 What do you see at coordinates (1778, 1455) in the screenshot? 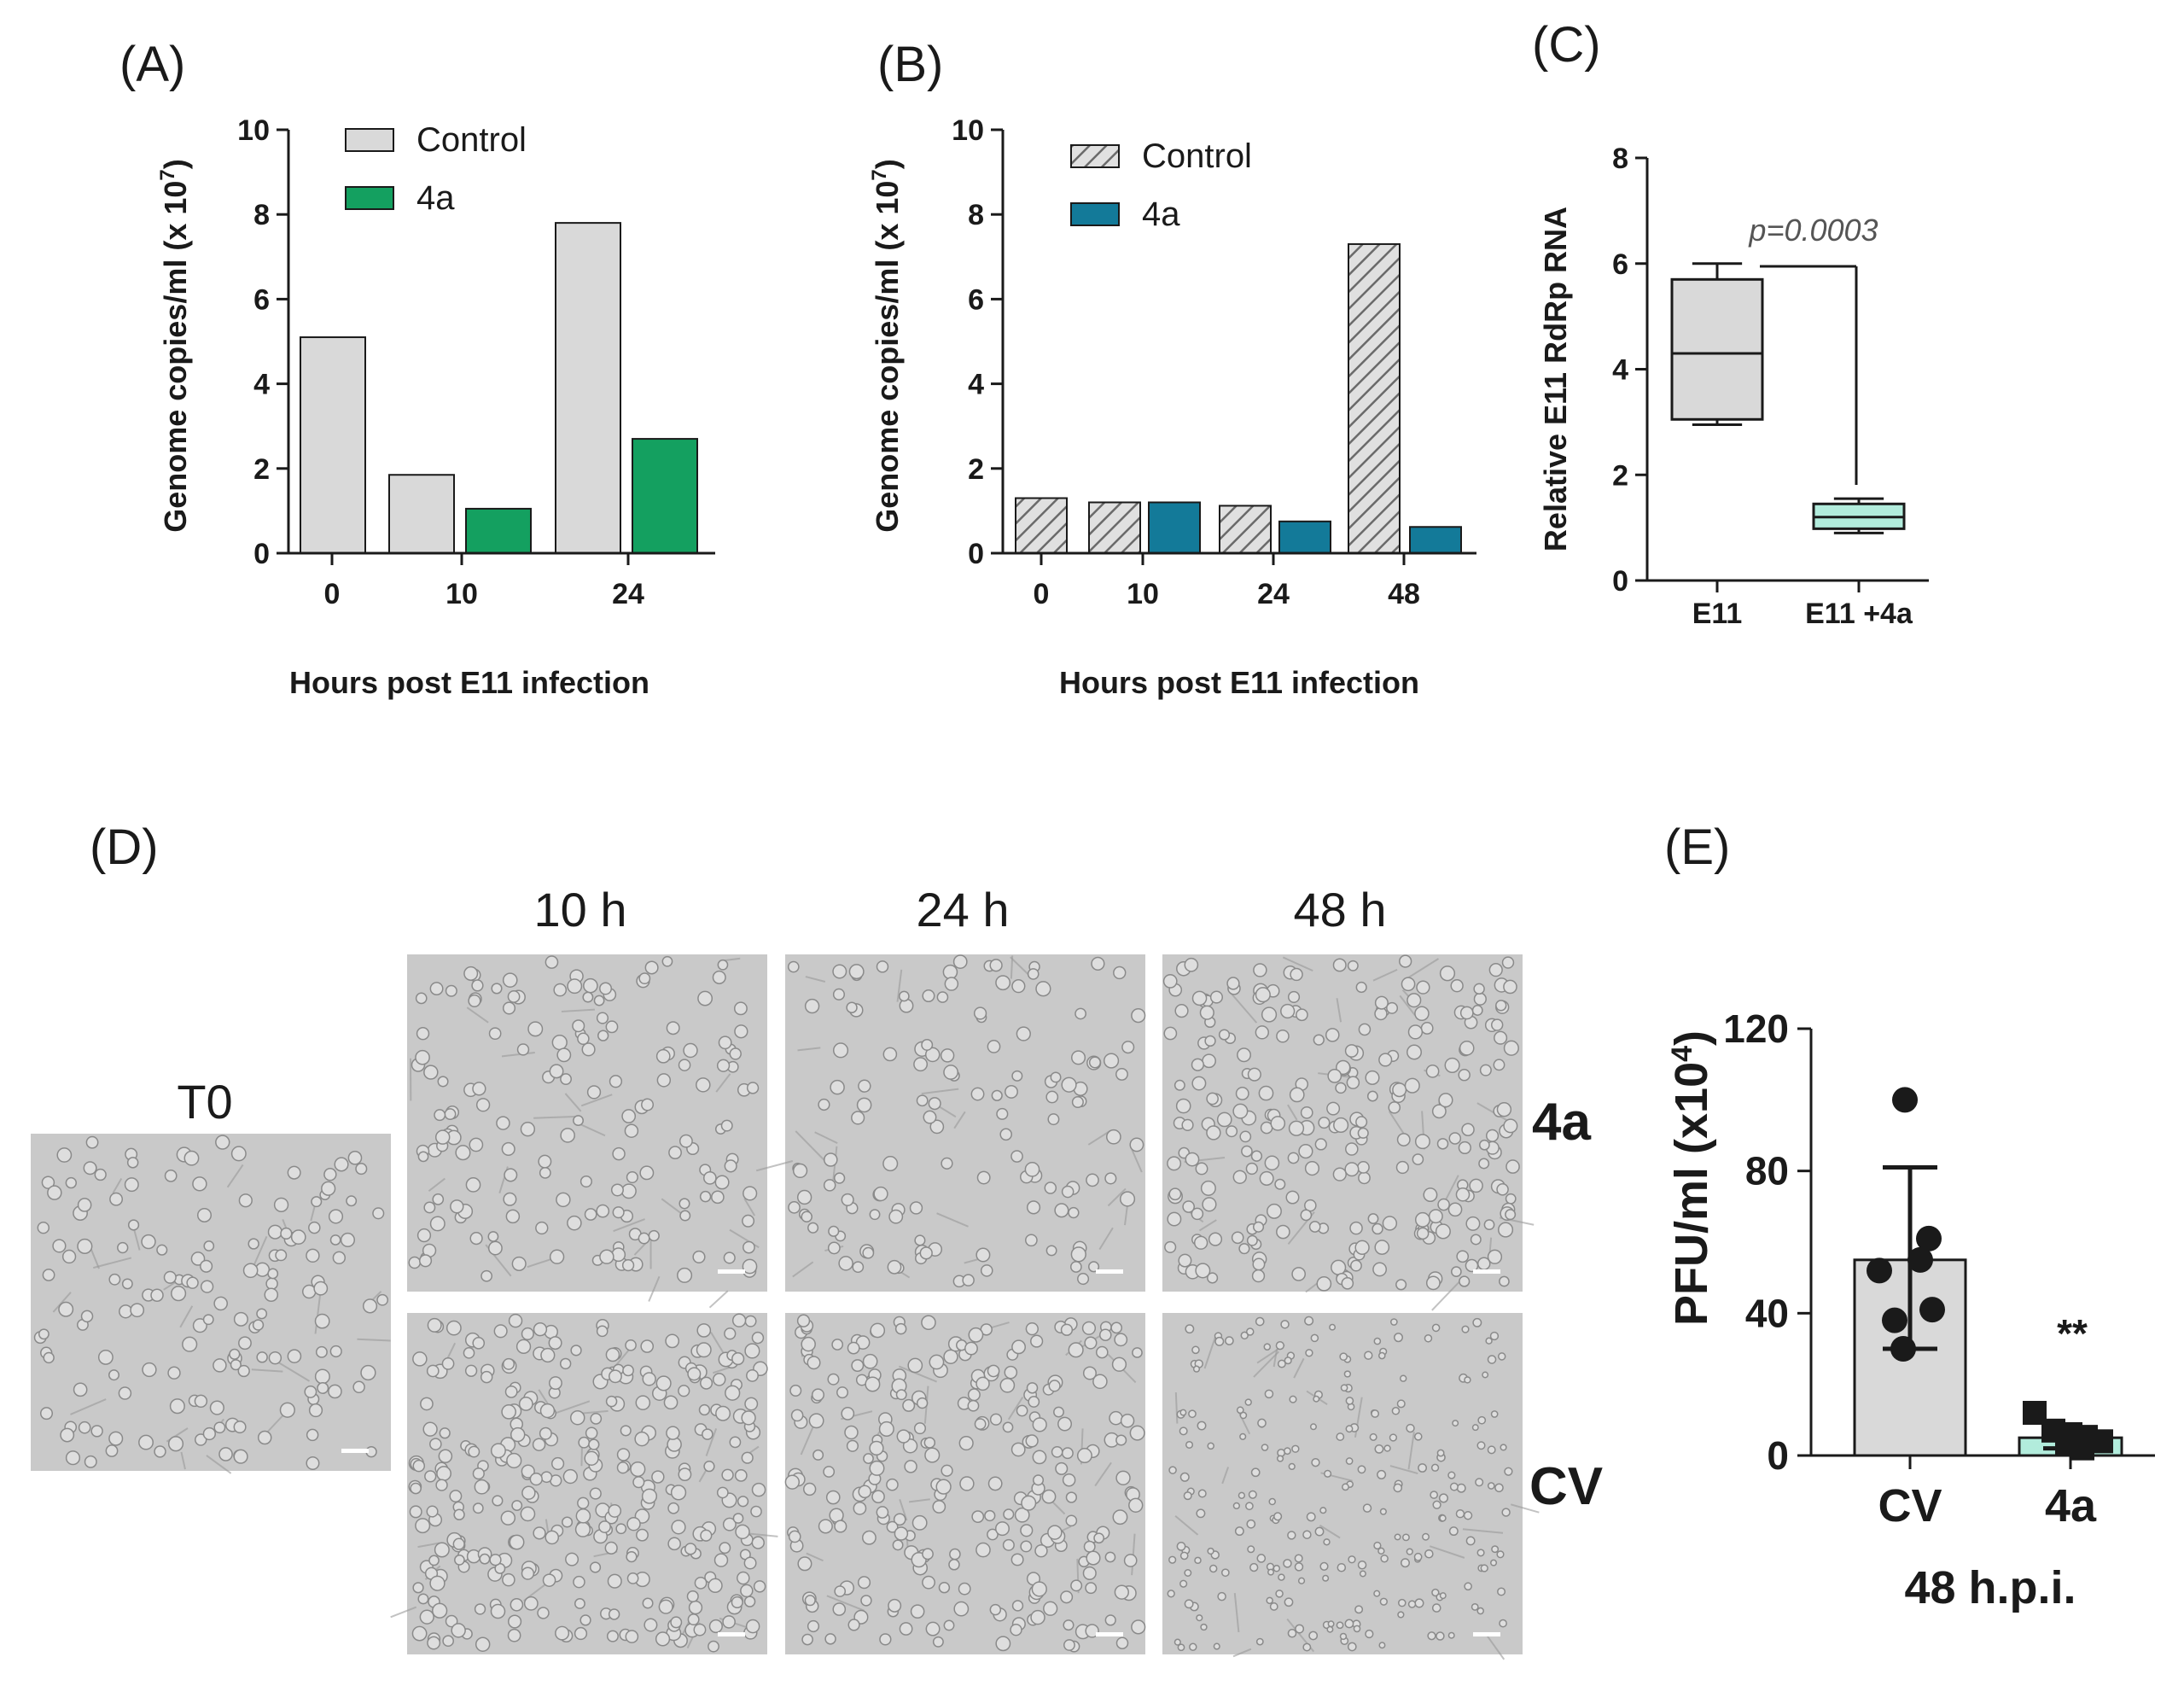
I see `y-tick-label: 0` at bounding box center [1778, 1455].